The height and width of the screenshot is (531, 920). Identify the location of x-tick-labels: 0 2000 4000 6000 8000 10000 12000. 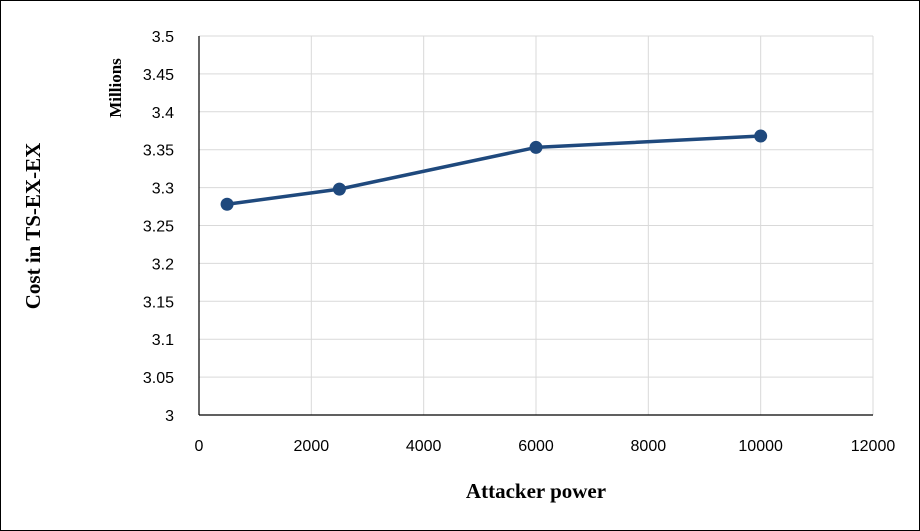
(545, 446).